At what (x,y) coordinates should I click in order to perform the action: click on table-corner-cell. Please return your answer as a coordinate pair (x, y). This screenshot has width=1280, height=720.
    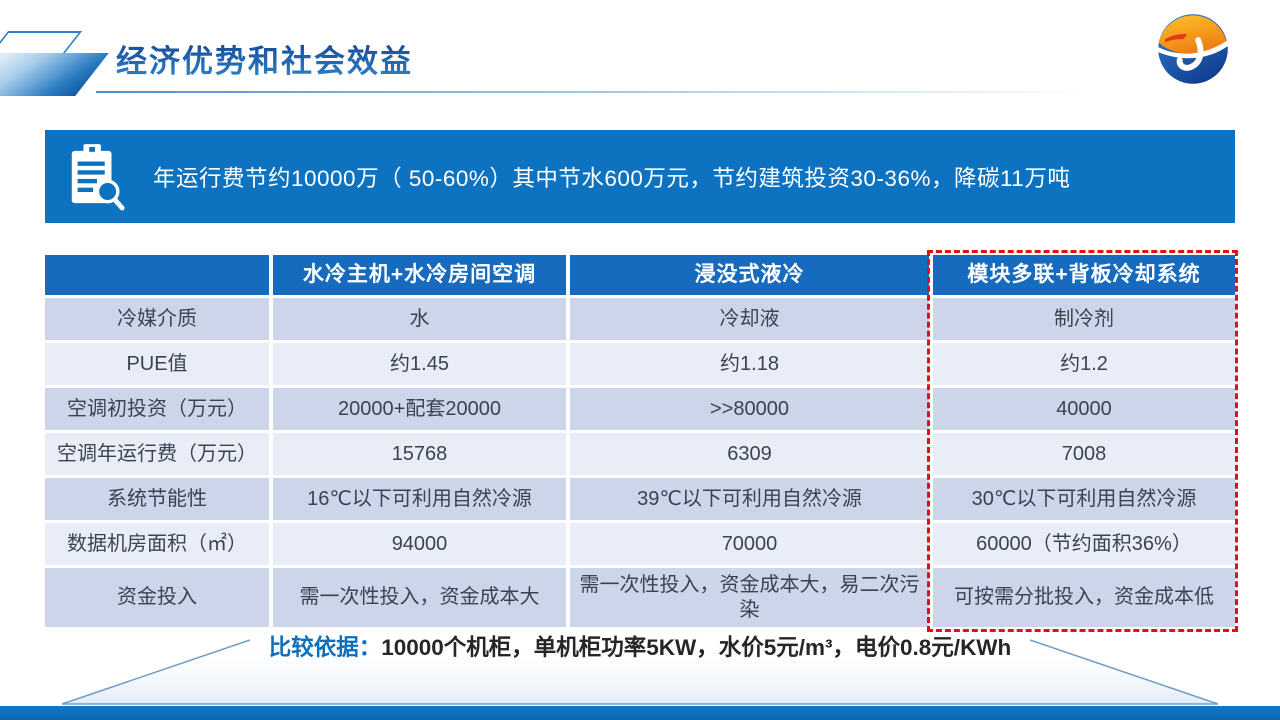
    Looking at the image, I should click on (157, 275).